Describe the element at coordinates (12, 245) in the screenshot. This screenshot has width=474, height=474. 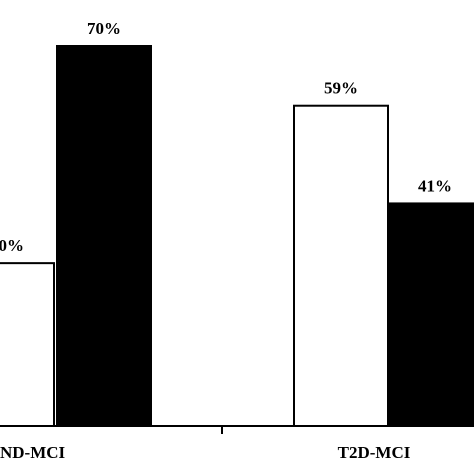
I see `data-label: 30%` at that location.